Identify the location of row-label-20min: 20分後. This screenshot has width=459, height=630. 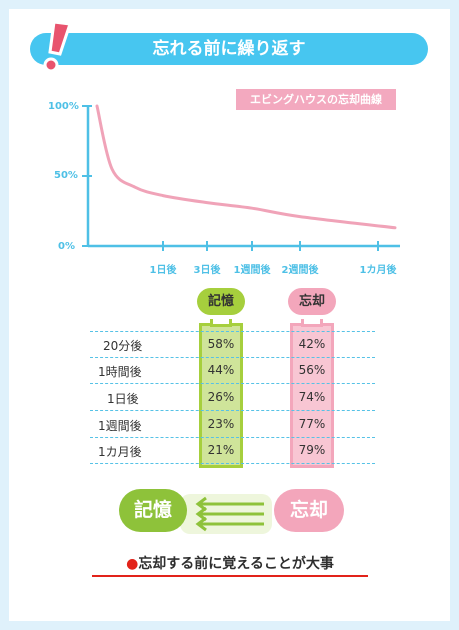
(123, 346).